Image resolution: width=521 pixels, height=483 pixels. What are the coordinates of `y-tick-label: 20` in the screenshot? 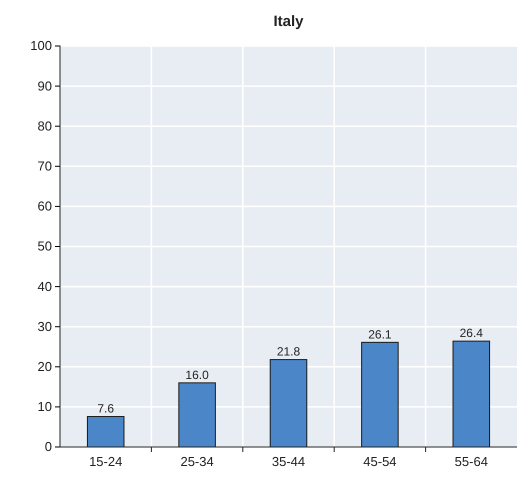 It's located at (45, 366).